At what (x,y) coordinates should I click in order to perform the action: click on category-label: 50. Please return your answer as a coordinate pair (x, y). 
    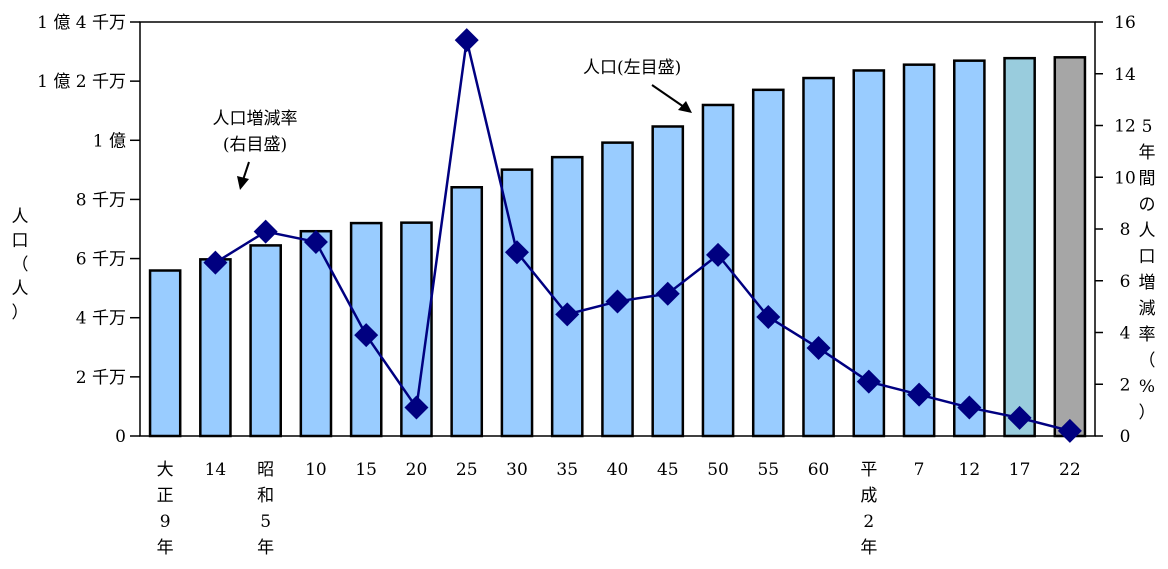
    Looking at the image, I should click on (718, 470).